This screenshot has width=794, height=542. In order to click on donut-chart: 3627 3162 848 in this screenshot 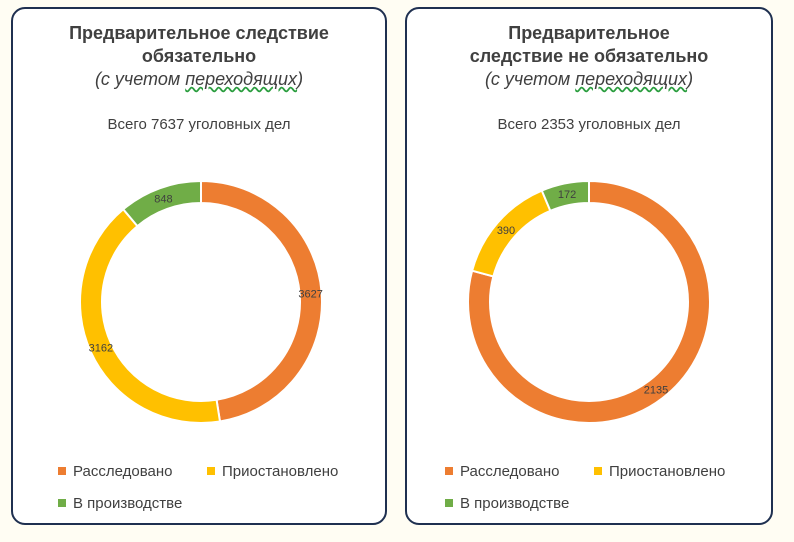, I will do `click(201, 301)`.